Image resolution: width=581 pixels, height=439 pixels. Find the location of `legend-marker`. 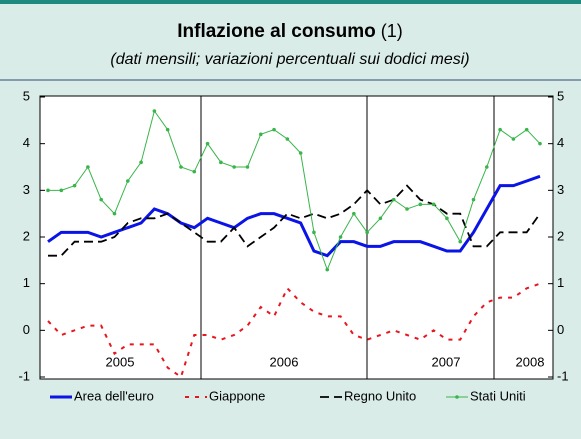

legend-marker is located at coordinates (457, 397).